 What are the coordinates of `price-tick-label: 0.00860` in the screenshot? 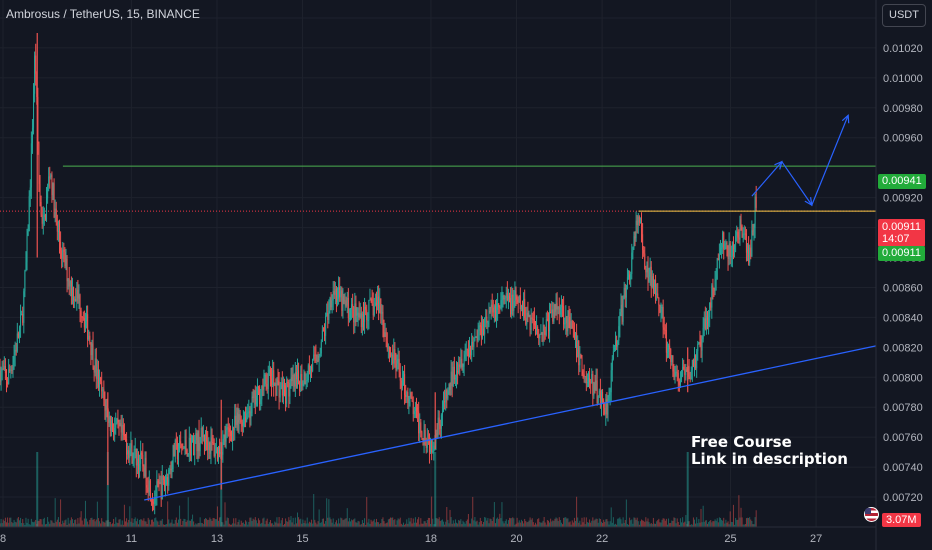 It's located at (903, 288).